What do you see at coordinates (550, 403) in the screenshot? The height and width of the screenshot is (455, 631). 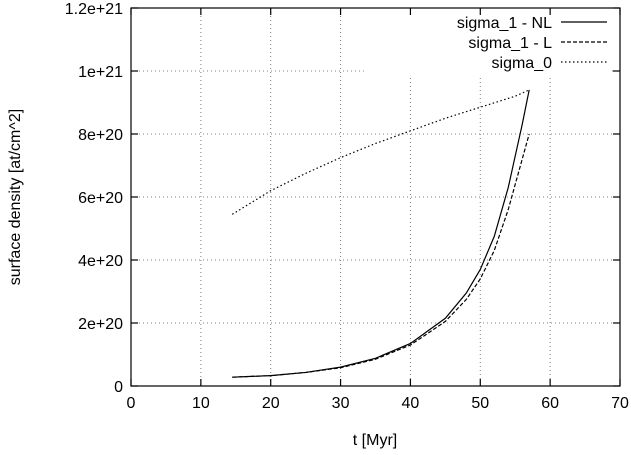 I see `x-tick-label: 60` at bounding box center [550, 403].